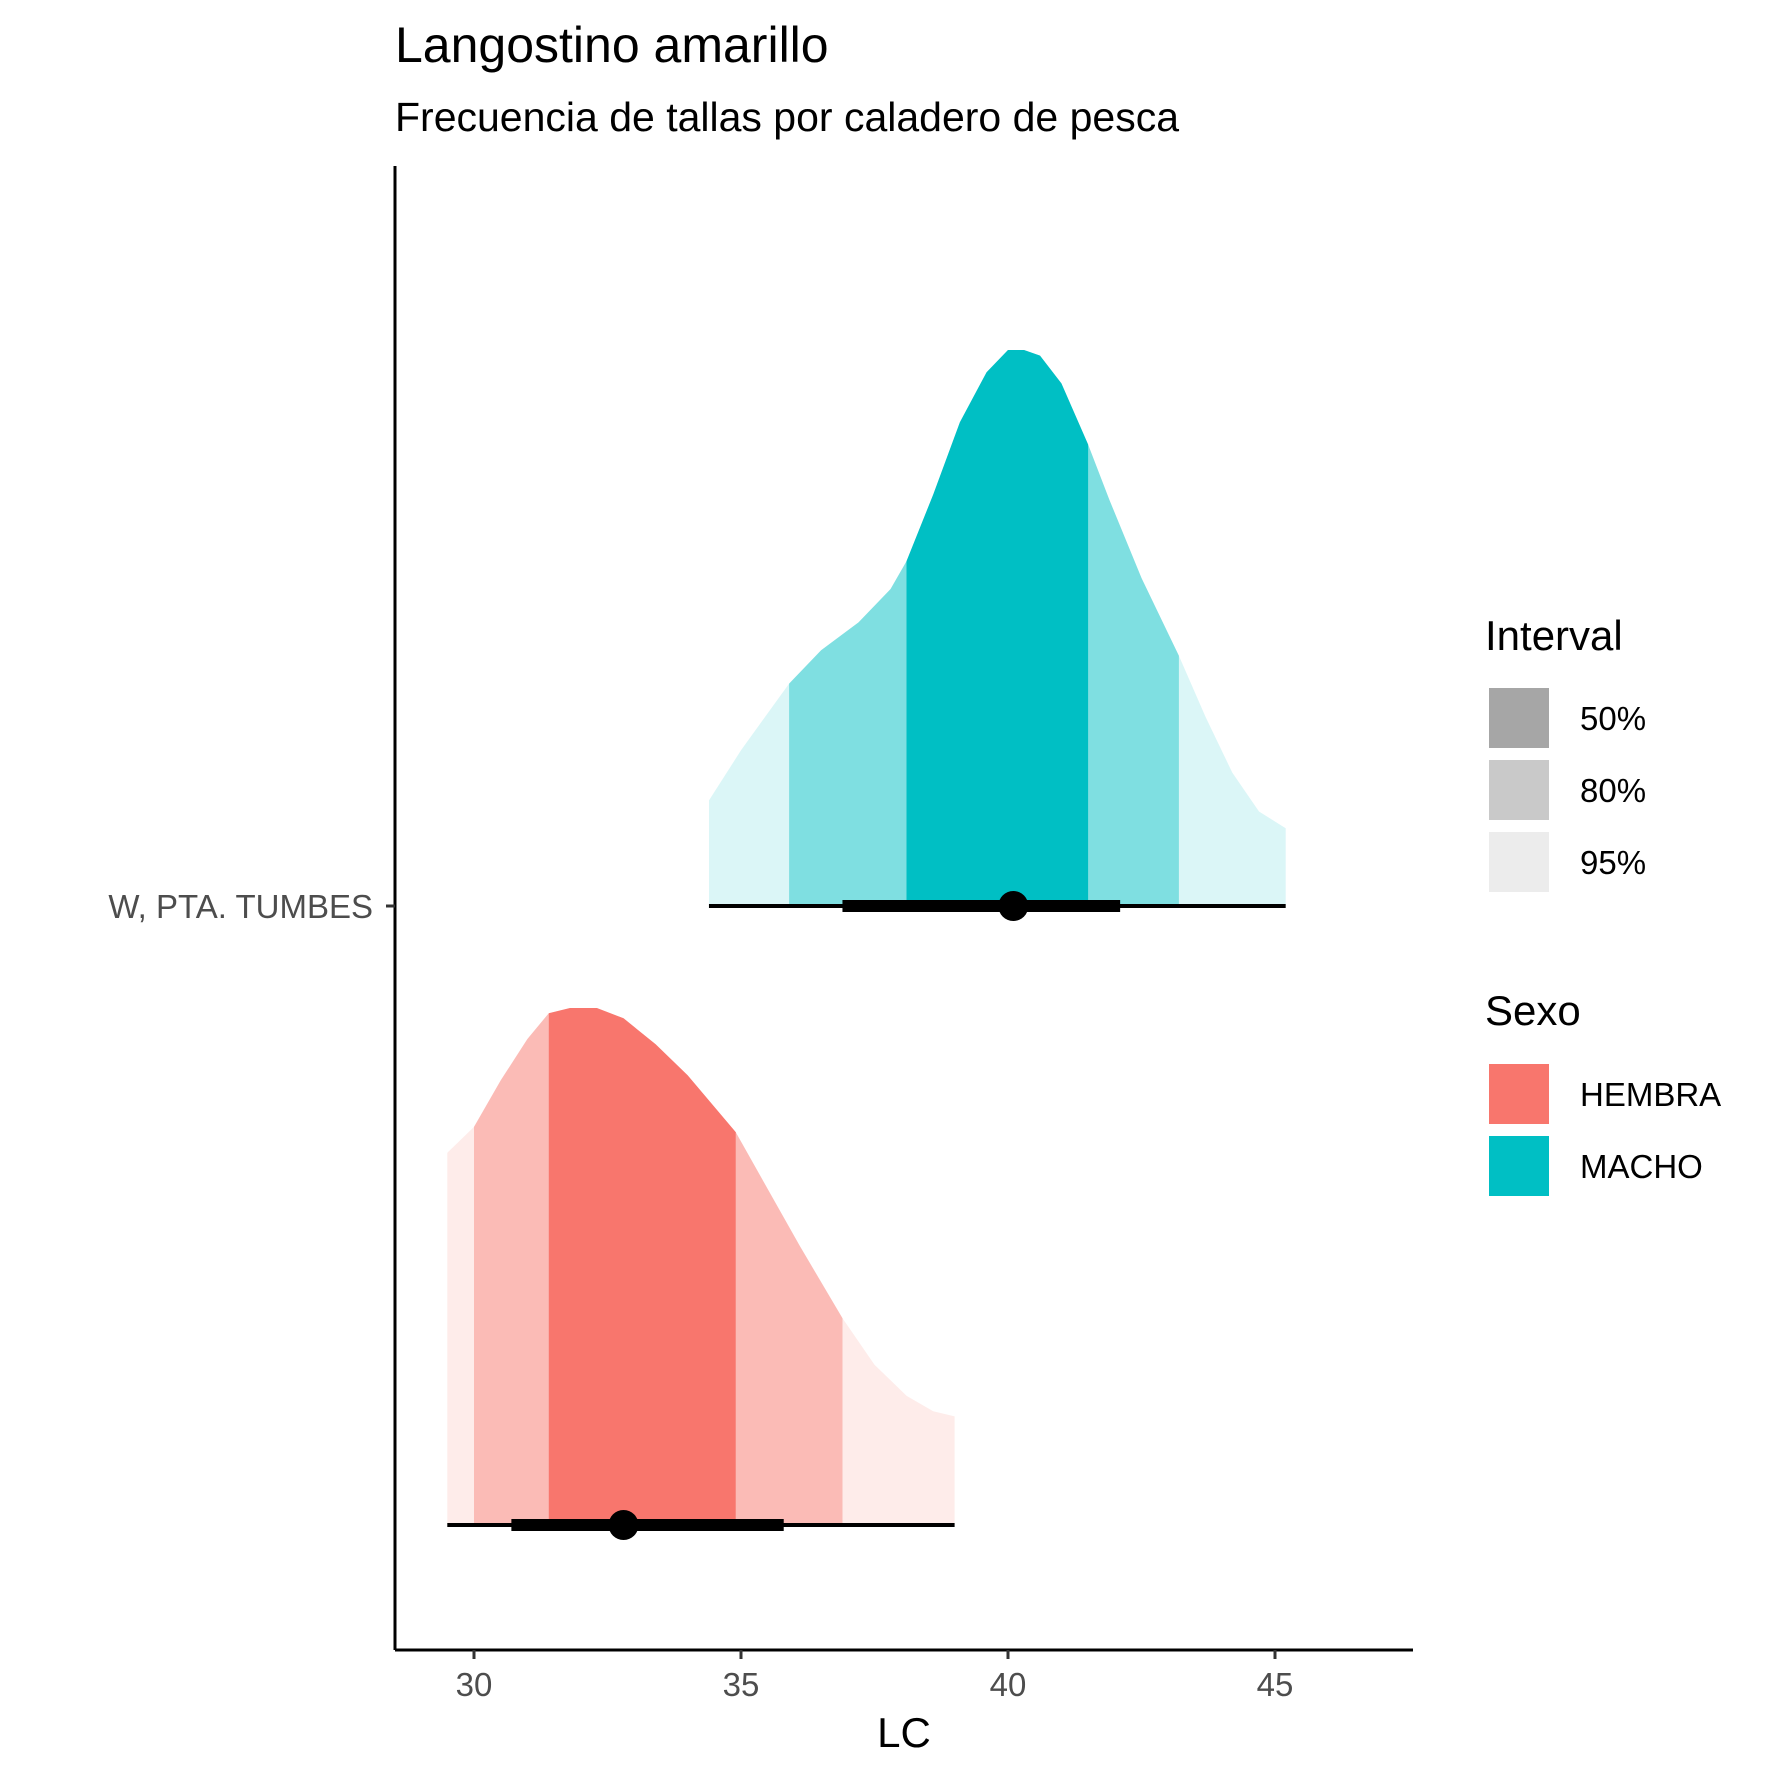  I want to click on interval-hembra, so click(701, 1525).